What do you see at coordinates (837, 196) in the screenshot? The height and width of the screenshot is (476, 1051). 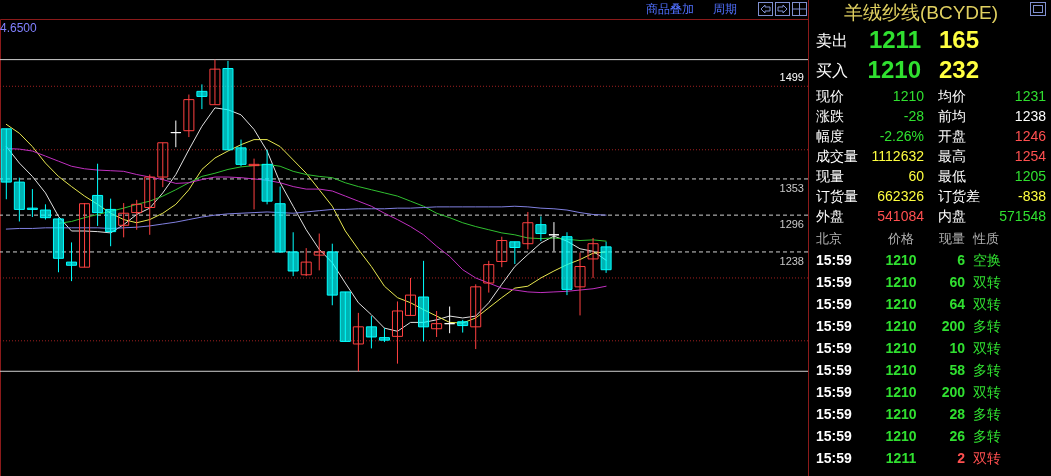 I see `text: 订货量` at bounding box center [837, 196].